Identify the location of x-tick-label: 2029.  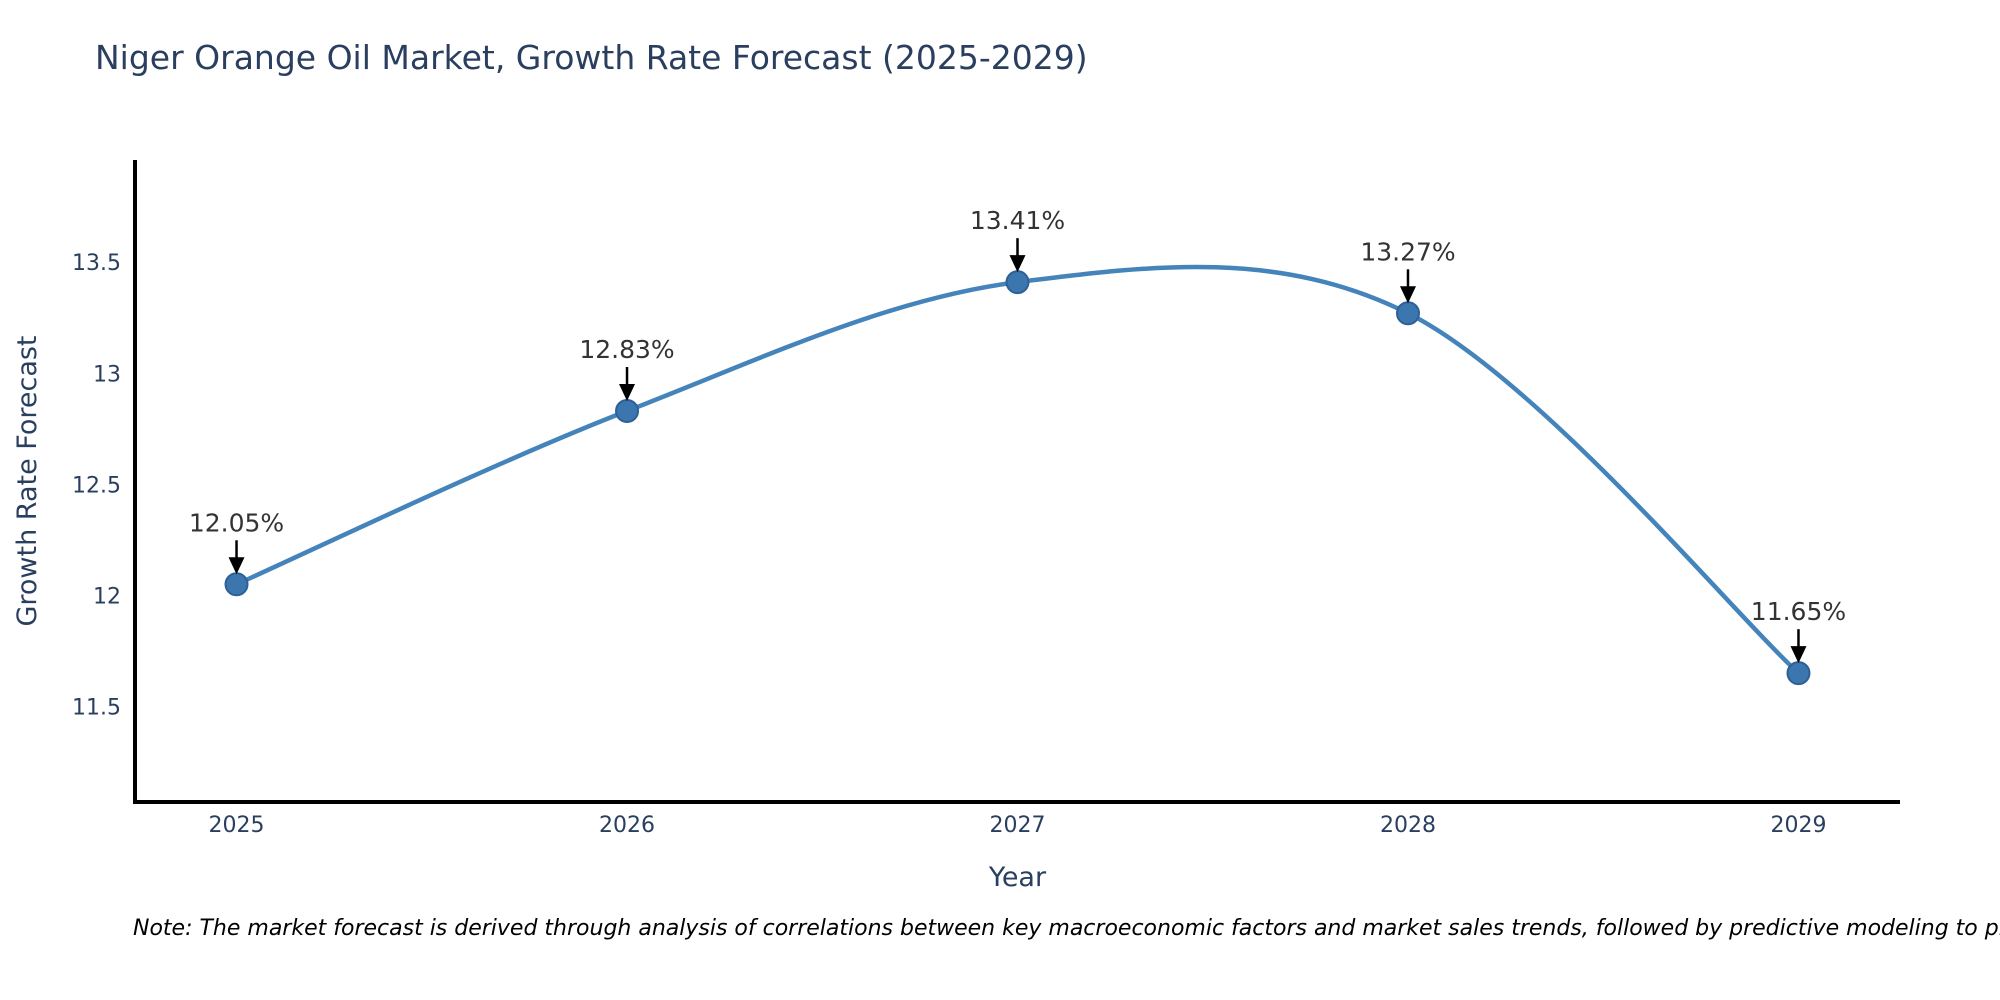
(1798, 825).